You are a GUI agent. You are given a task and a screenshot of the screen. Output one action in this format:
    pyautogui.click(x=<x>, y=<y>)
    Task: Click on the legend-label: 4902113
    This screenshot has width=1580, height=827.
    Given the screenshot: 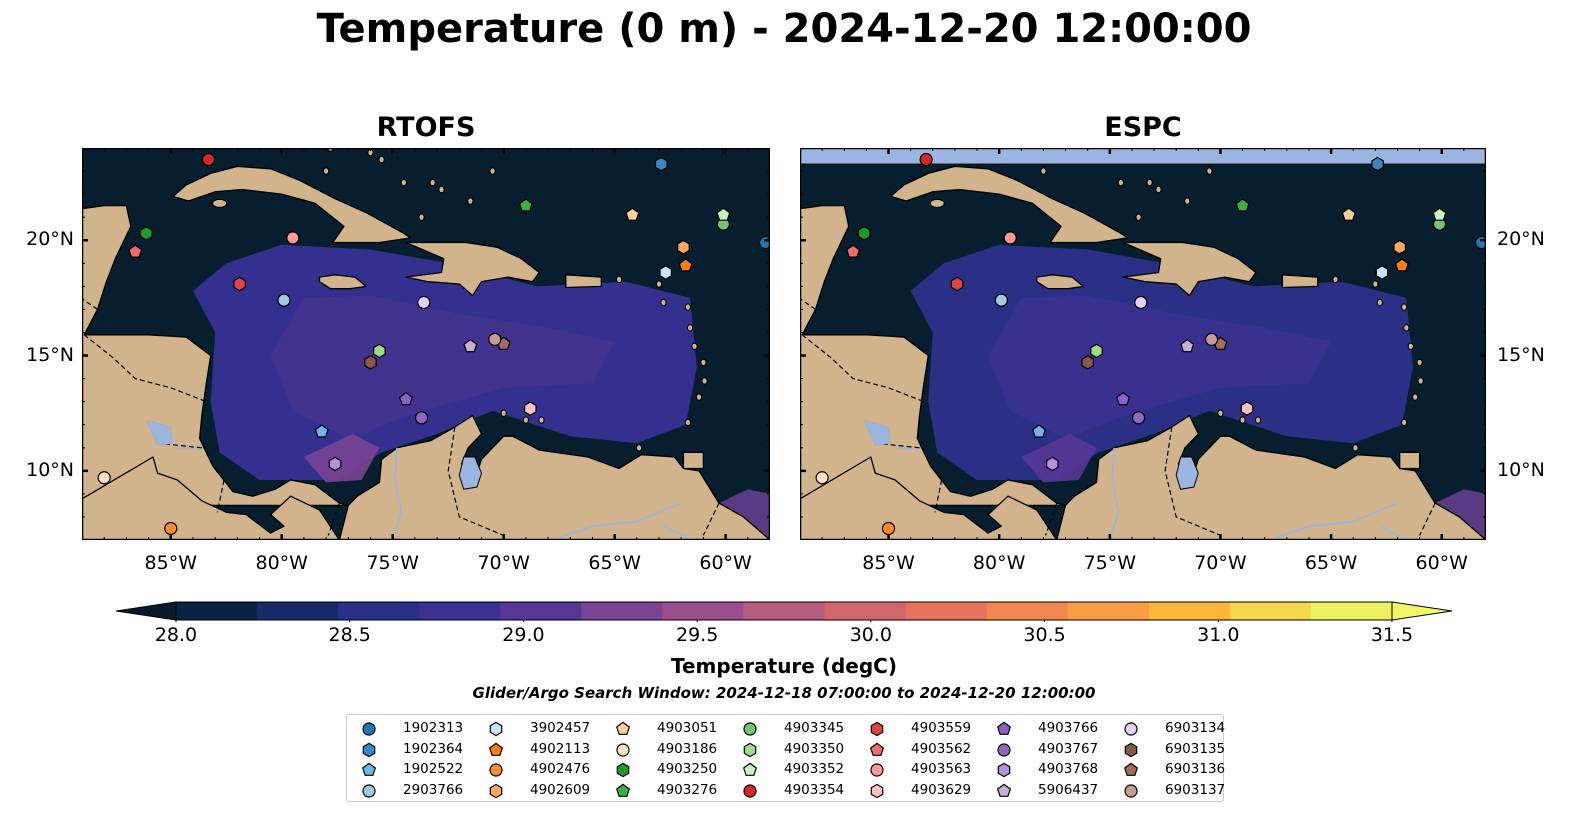 What is the action you would take?
    pyautogui.click(x=560, y=748)
    